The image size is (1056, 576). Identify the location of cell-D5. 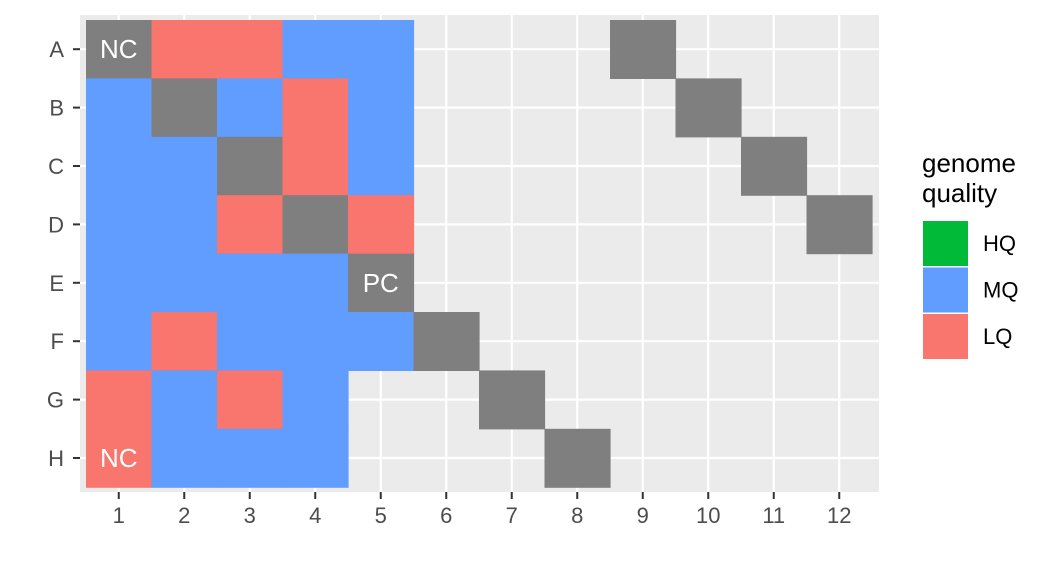
(381, 225).